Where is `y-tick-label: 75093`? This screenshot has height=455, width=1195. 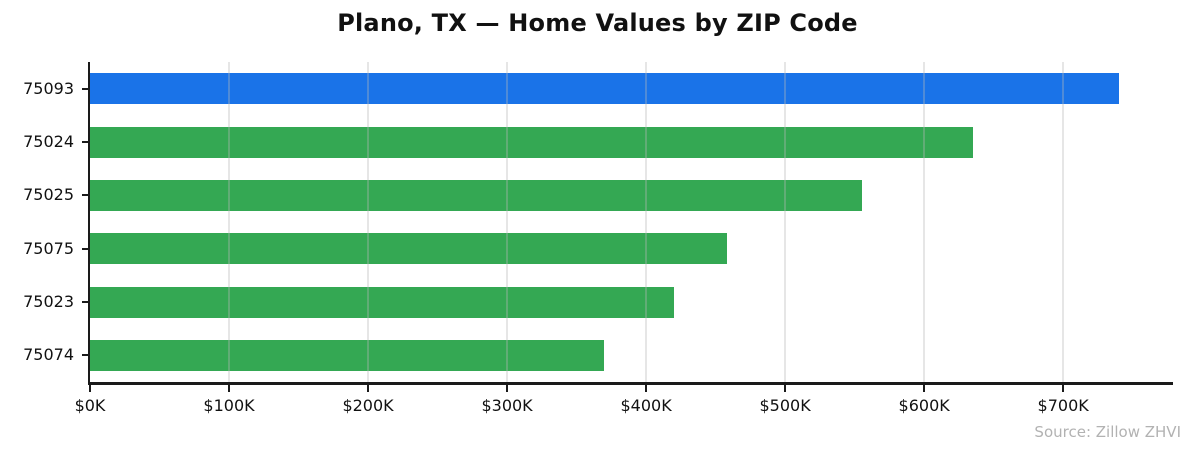 y-tick-label: 75093 is located at coordinates (48, 88).